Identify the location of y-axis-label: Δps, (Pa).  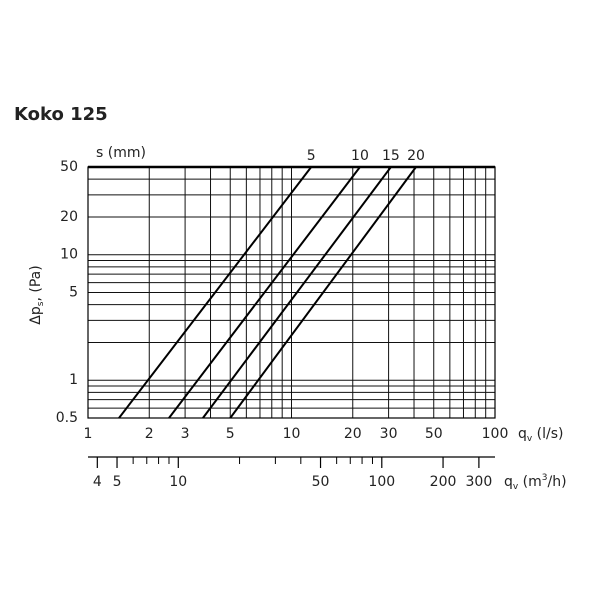
(37, 294).